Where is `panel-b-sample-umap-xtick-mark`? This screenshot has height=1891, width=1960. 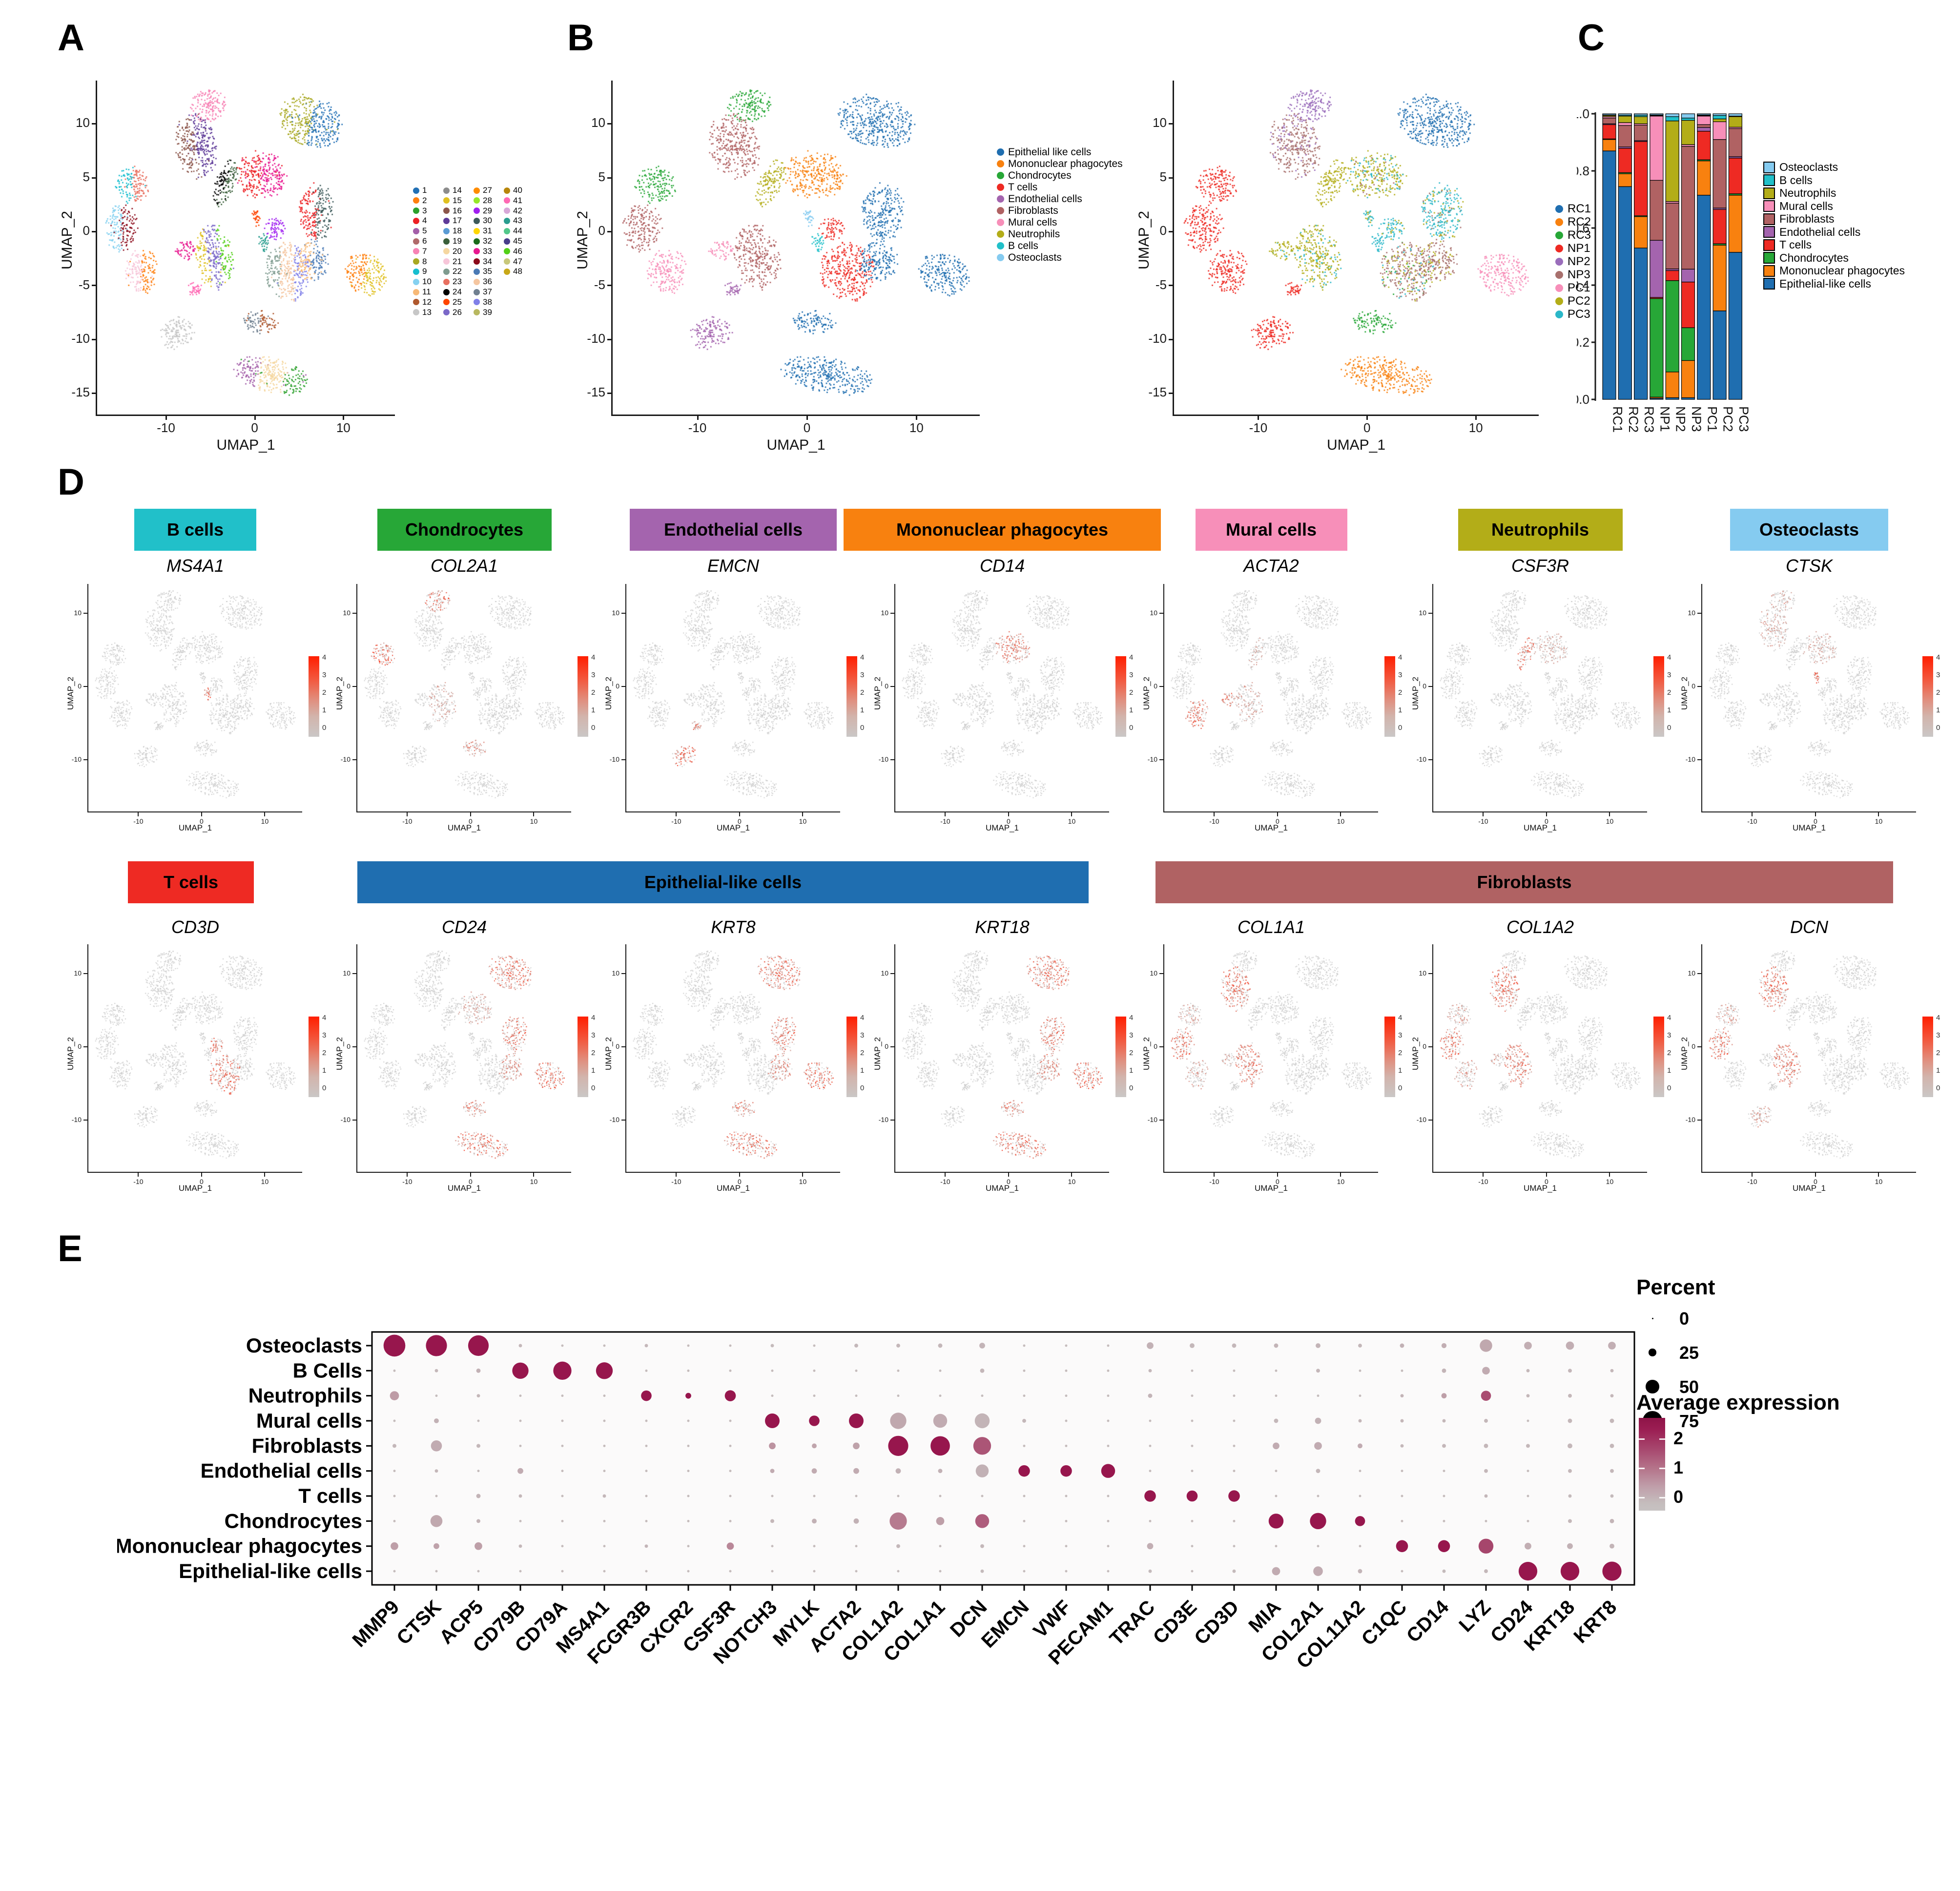
panel-b-sample-umap-xtick-mark is located at coordinates (1367, 418).